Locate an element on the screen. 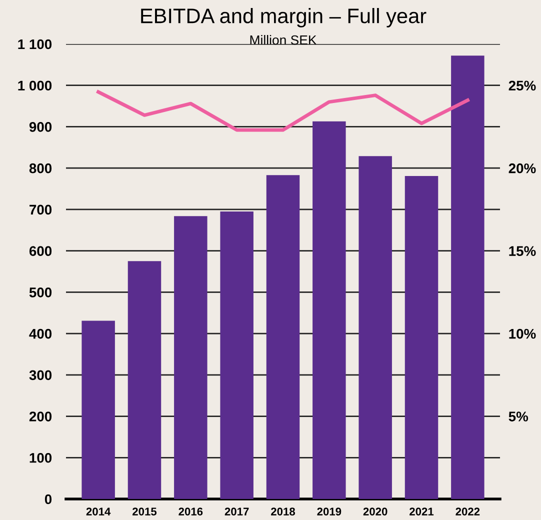 This screenshot has height=520, width=541. line-series is located at coordinates (283, 111).